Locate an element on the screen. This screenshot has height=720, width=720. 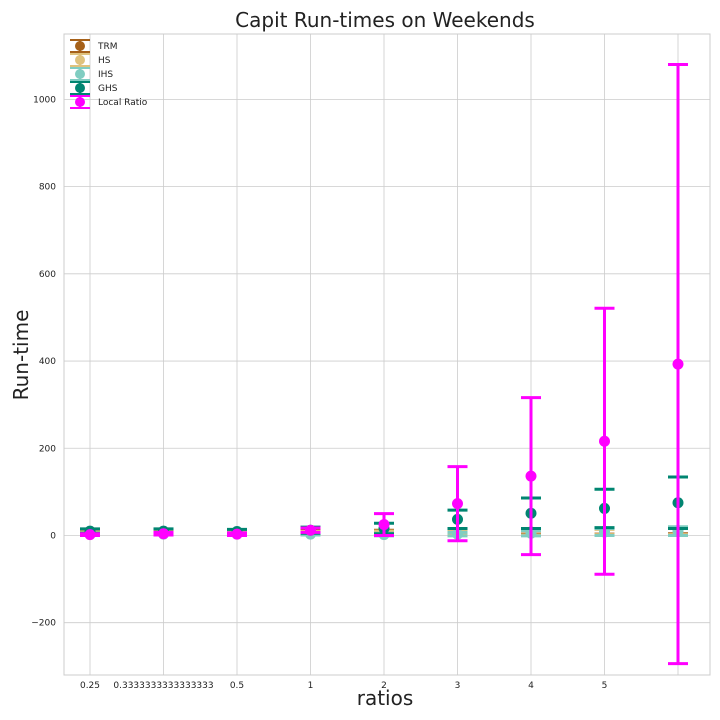
legend-label: HS is located at coordinates (104, 61).